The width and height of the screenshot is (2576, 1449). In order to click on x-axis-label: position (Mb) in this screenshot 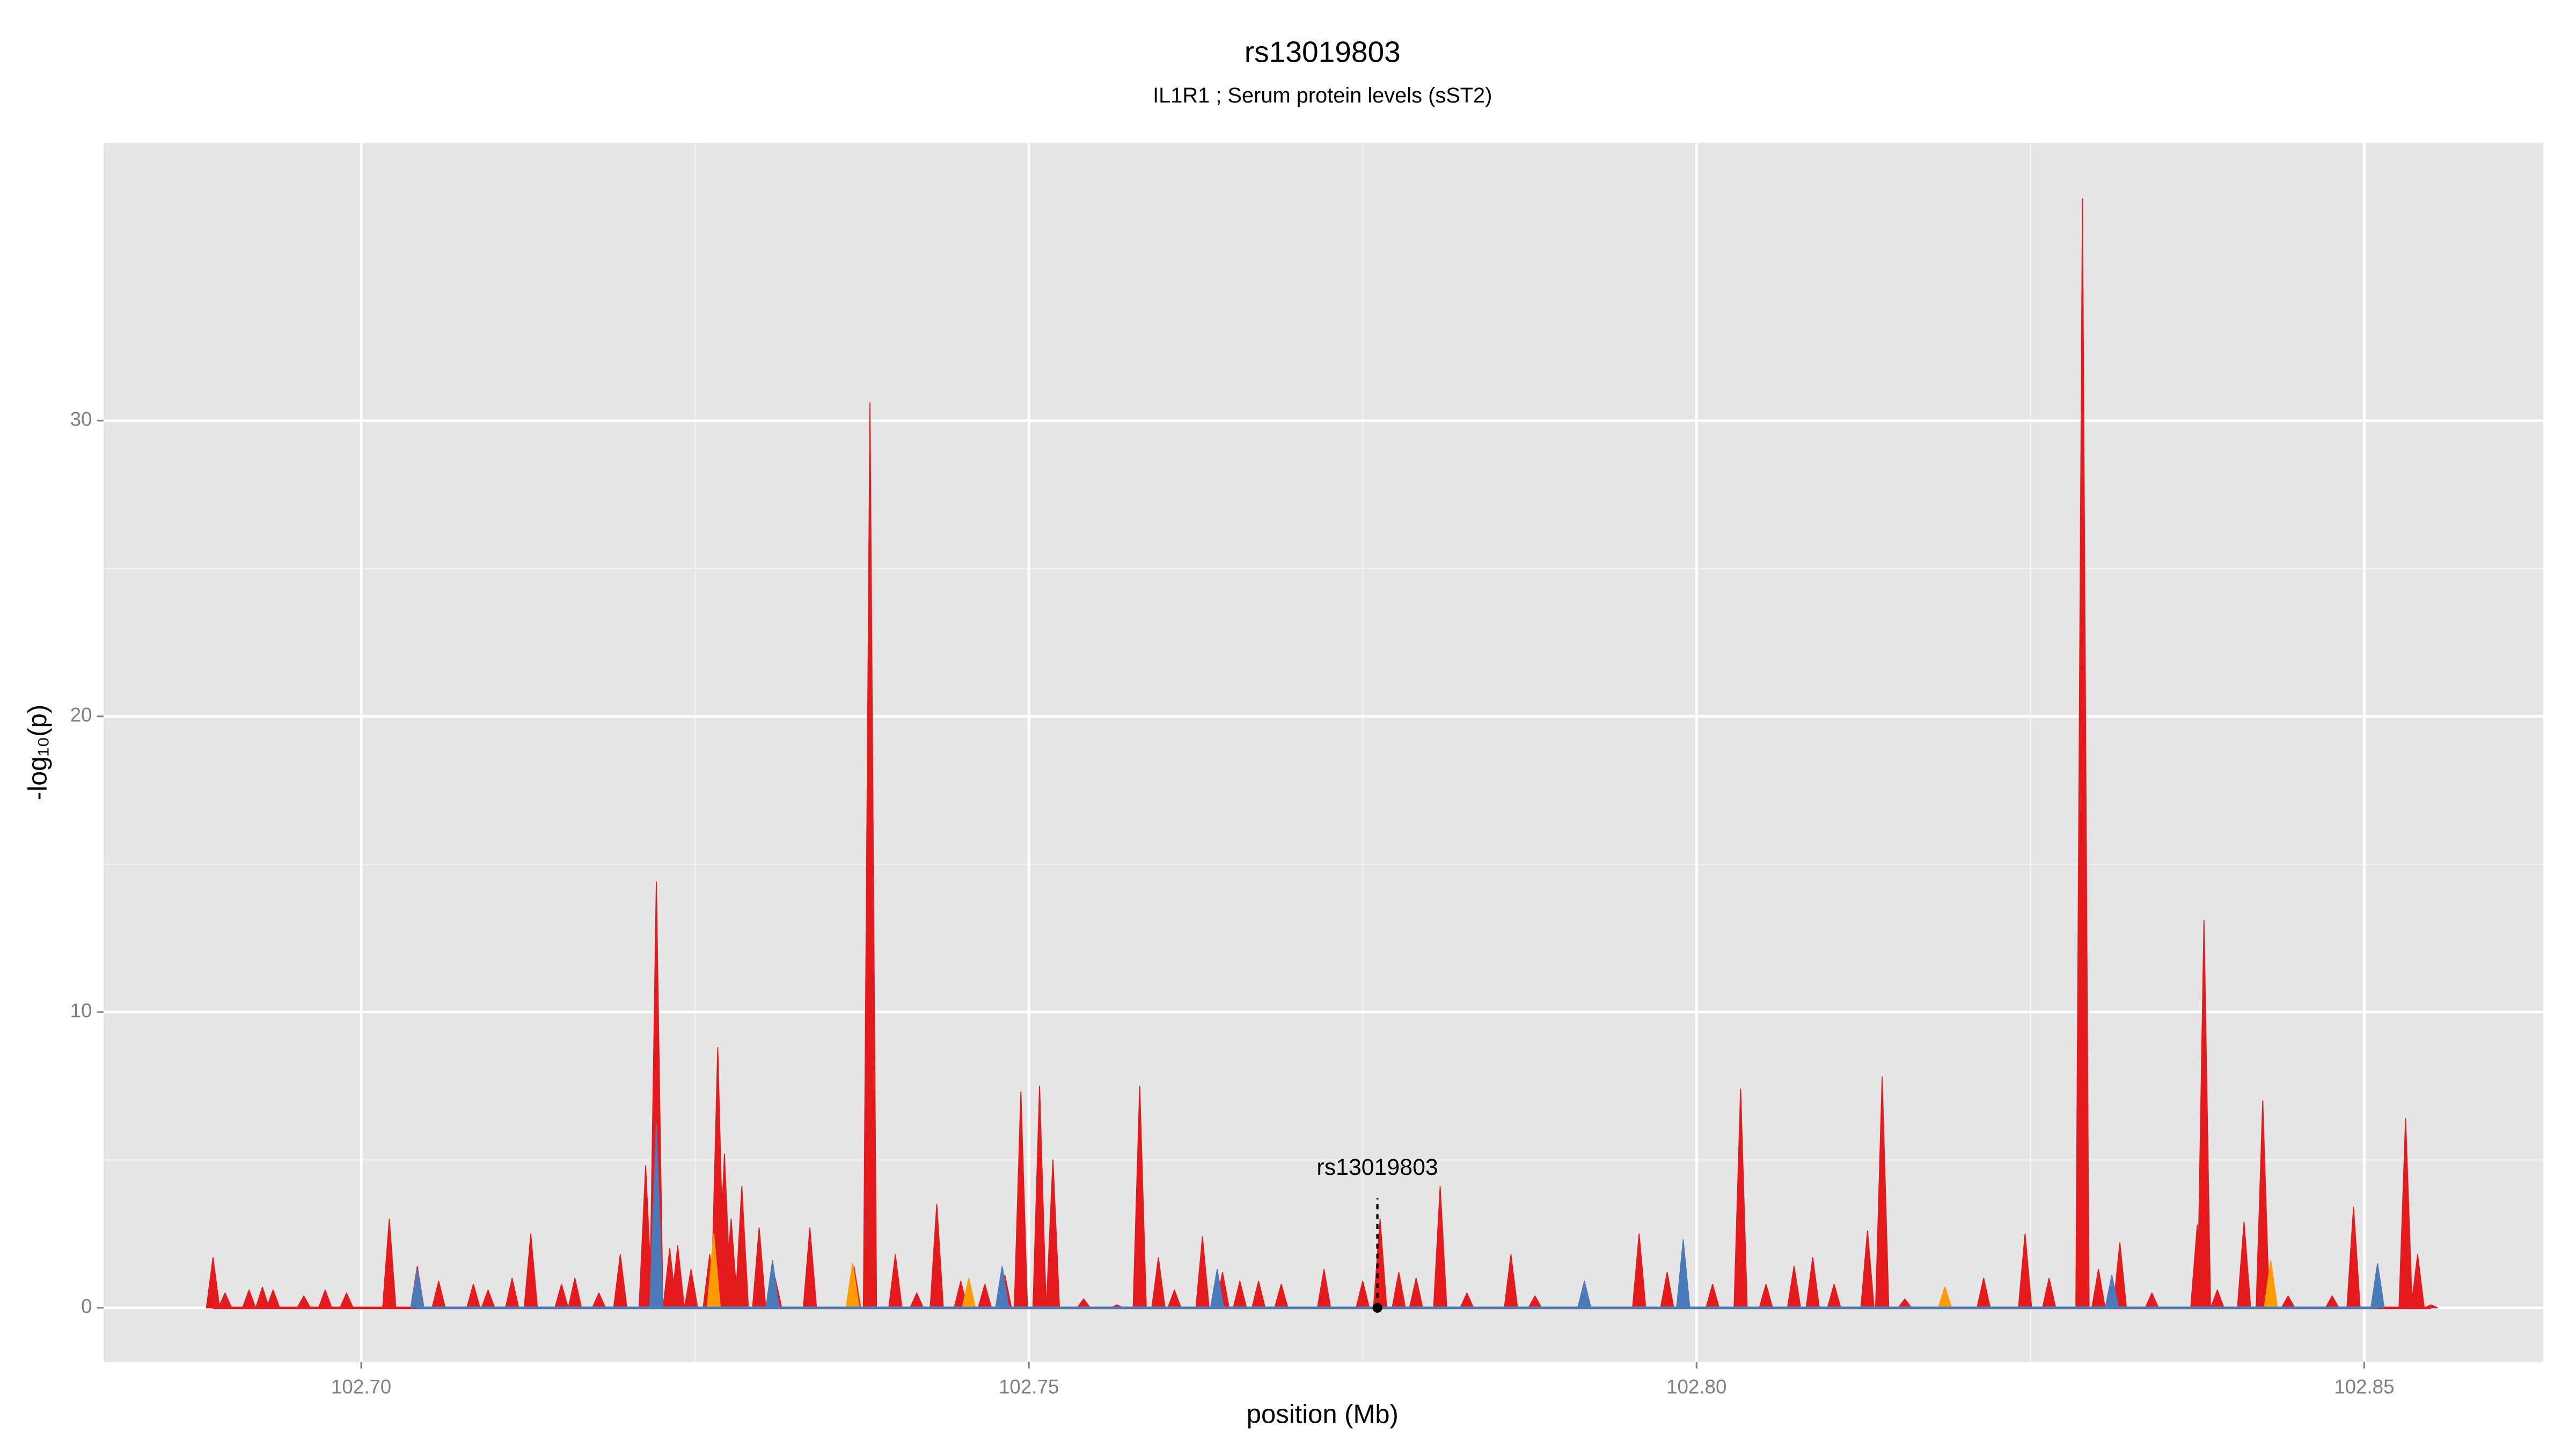, I will do `click(1323, 1414)`.